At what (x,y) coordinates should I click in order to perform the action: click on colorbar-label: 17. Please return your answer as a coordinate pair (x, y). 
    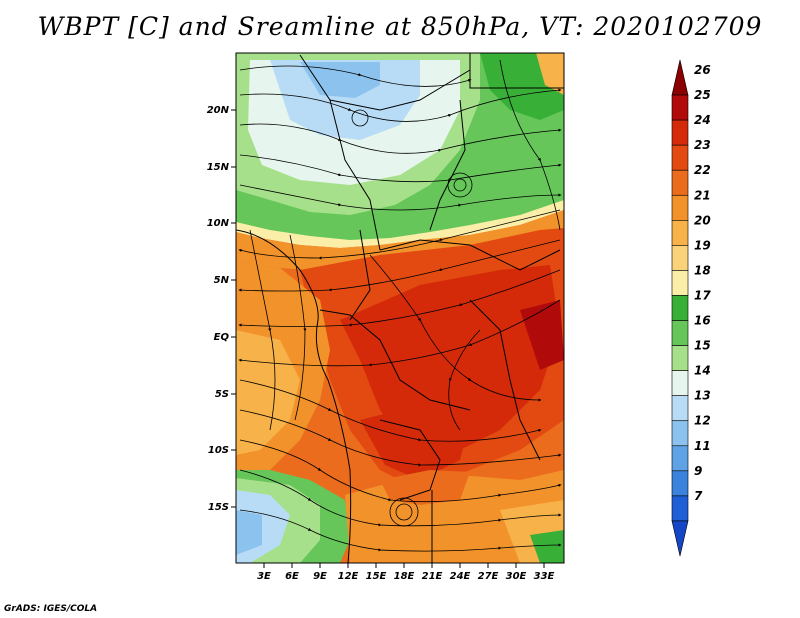
    Looking at the image, I should click on (702, 295).